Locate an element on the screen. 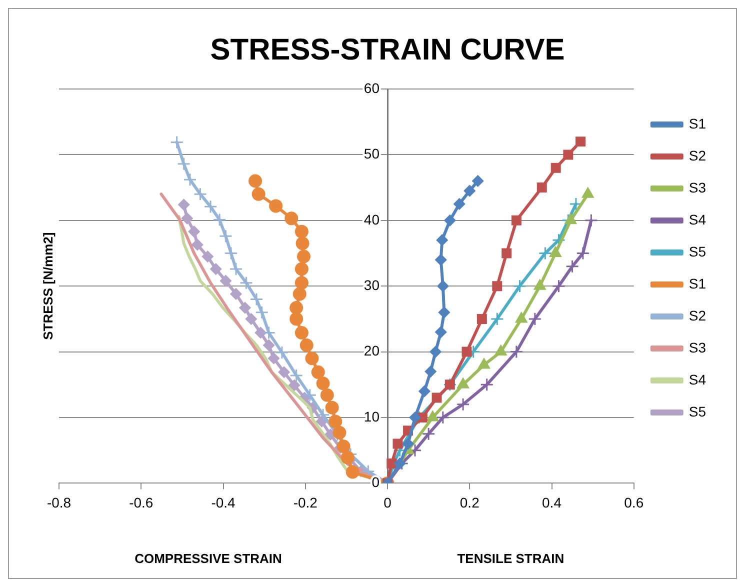  y-tick-label: 50 is located at coordinates (372, 154).